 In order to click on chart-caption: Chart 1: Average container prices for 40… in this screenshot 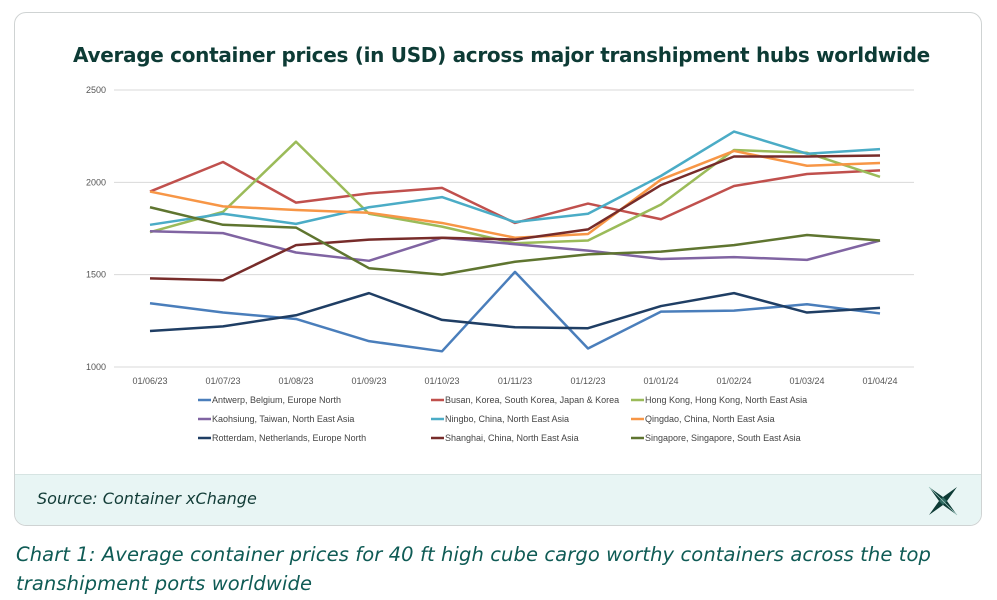, I will do `click(474, 569)`.